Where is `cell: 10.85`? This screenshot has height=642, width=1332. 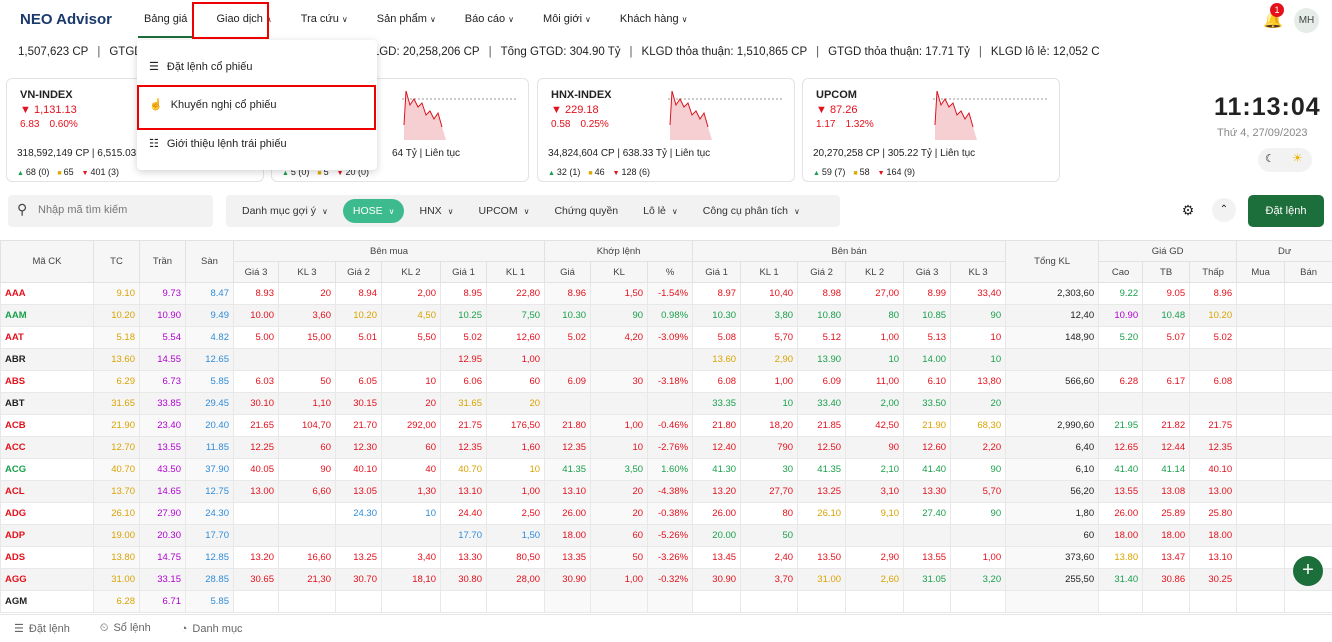 cell: 10.85 is located at coordinates (927, 315).